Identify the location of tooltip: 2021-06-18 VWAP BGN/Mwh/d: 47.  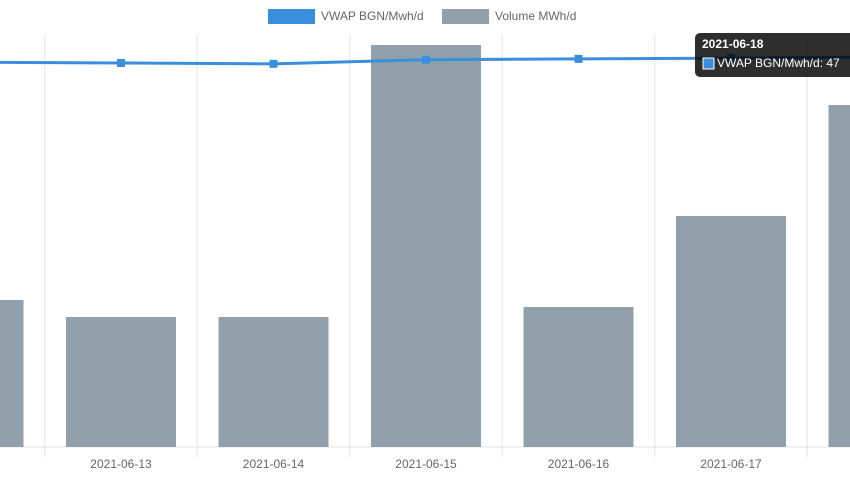
(772, 55).